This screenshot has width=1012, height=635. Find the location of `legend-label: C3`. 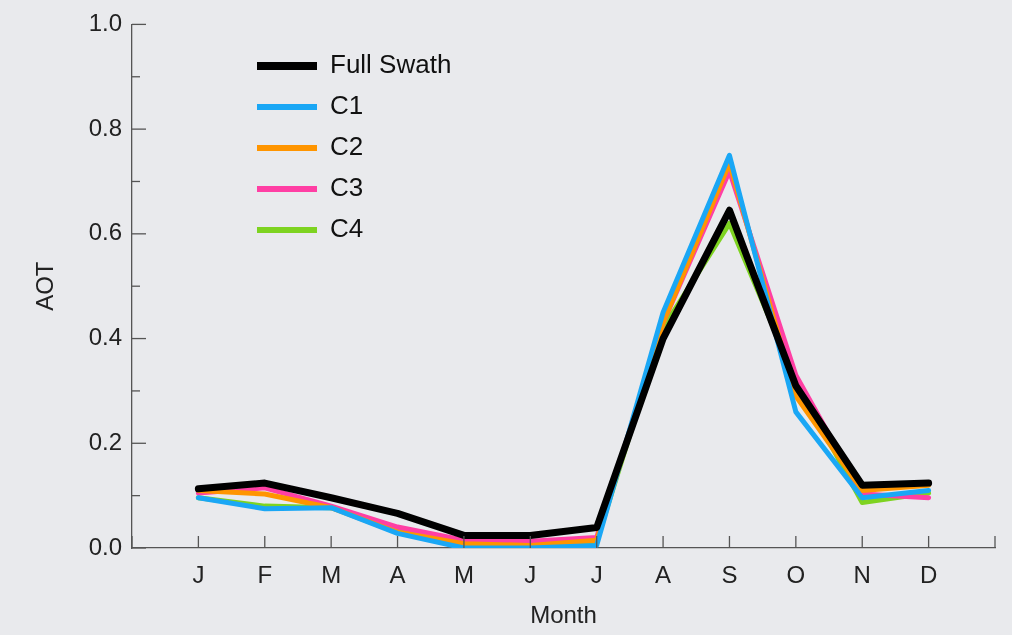

legend-label: C3 is located at coordinates (347, 187).